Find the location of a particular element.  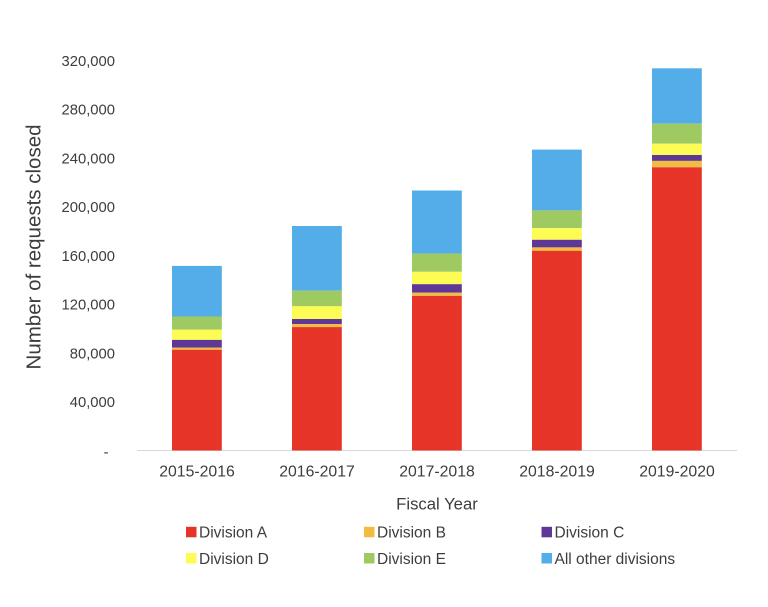

svg-text: Division E is located at coordinates (411, 559).